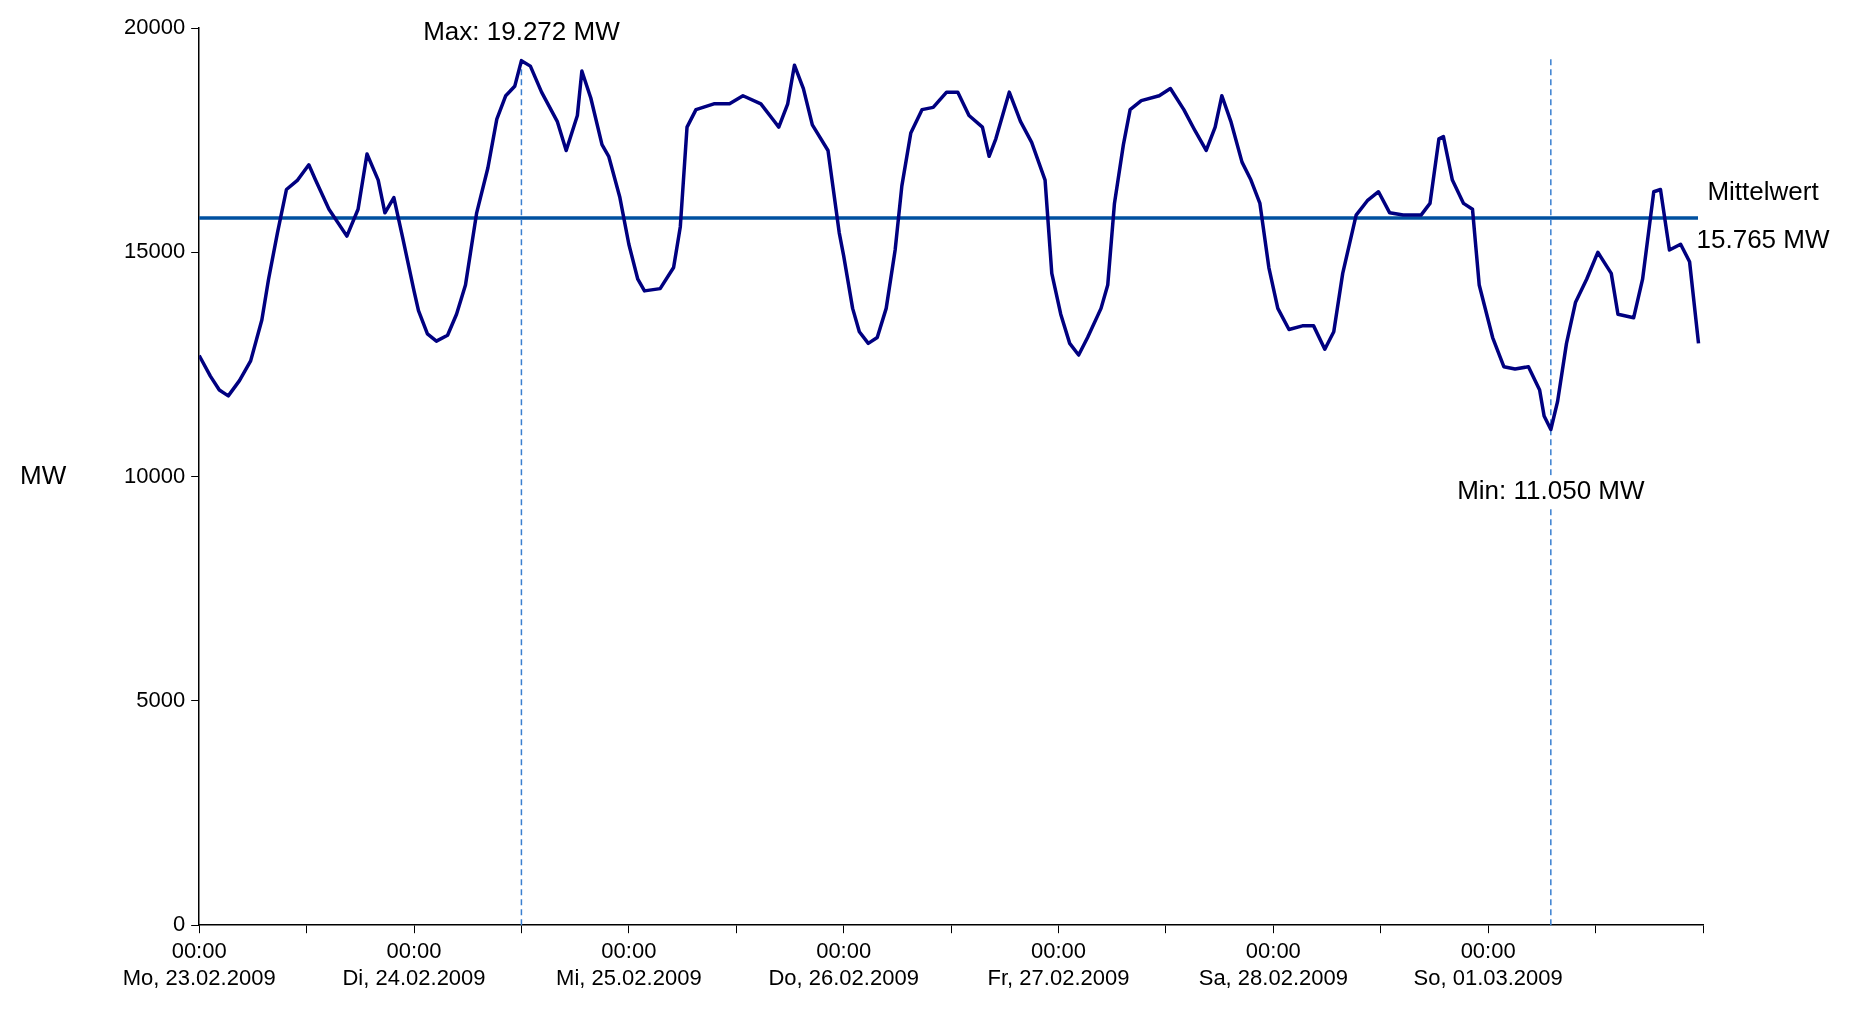 The width and height of the screenshot is (1865, 1019). I want to click on x-tick-label: 00:00 Fr, 27.02.2009, so click(1058, 964).